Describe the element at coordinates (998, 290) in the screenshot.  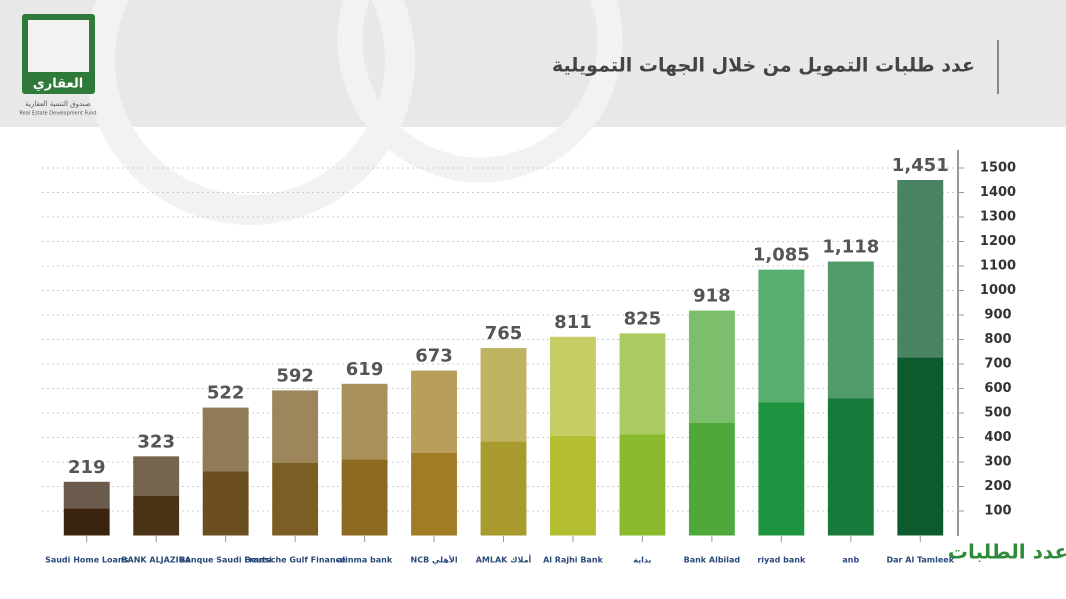
I see `y-tick-label: 1000` at that location.